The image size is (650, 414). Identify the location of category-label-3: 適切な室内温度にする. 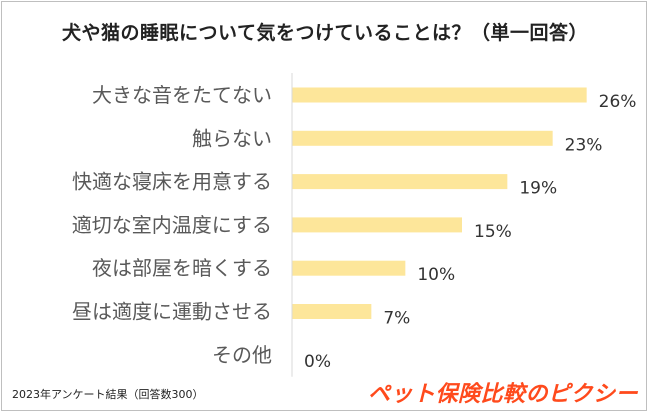
(172, 225).